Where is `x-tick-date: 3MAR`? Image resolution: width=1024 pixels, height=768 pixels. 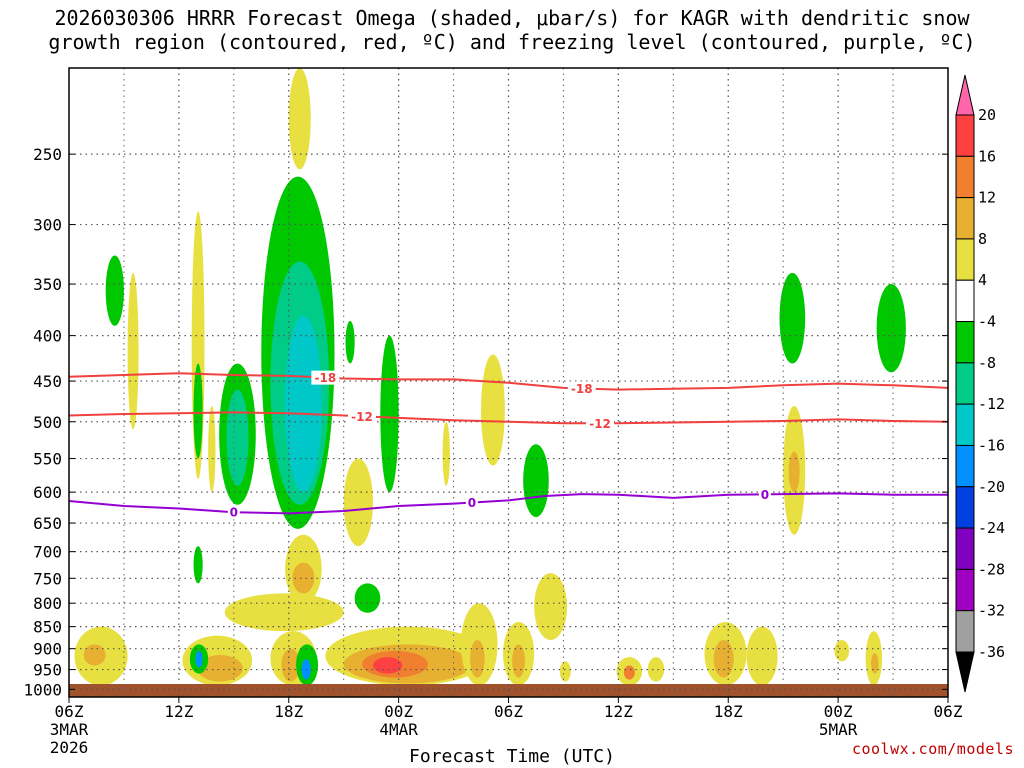 x-tick-date: 3MAR is located at coordinates (69, 729).